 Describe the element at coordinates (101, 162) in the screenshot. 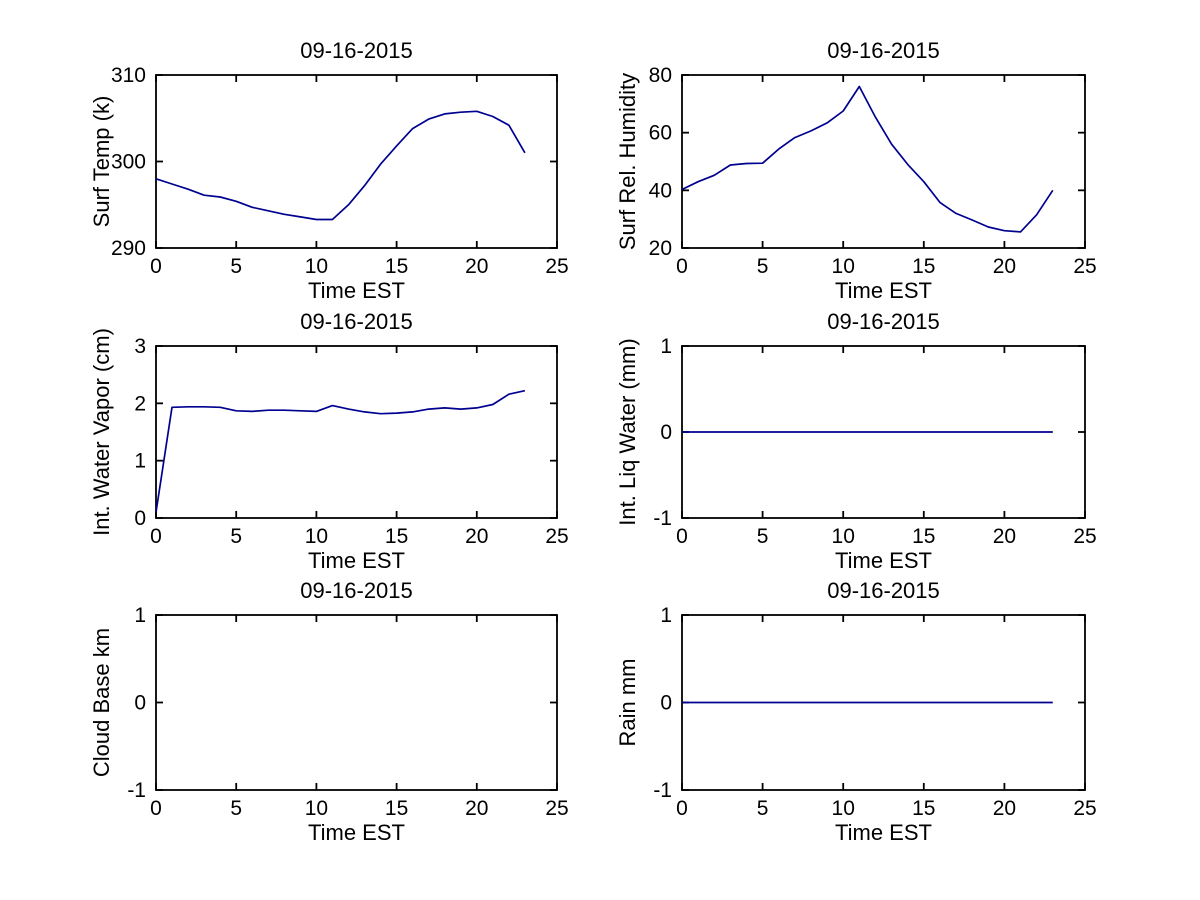

I see `y-axis-label: Surf Temp (k)` at that location.